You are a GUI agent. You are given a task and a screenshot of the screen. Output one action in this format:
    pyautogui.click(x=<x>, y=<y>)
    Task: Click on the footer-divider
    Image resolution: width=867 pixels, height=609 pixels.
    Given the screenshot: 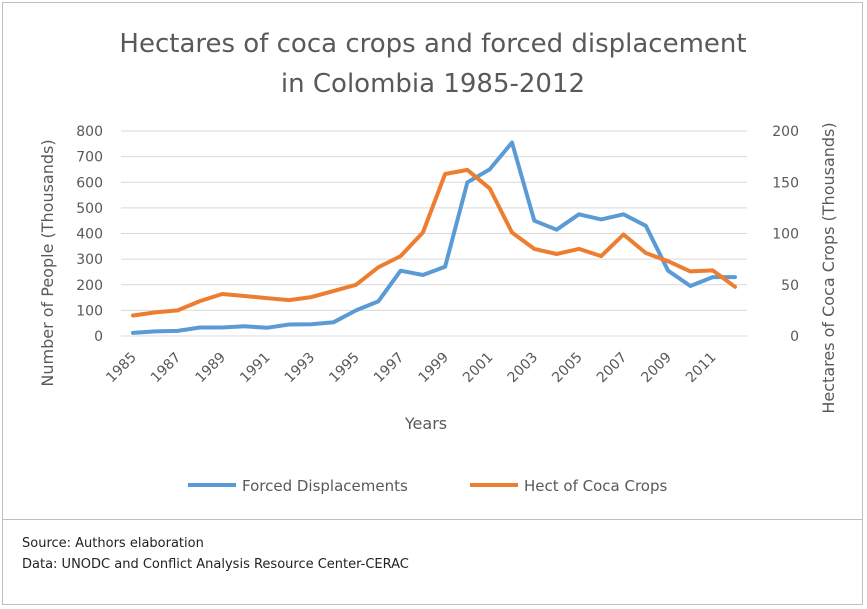 What is the action you would take?
    pyautogui.click(x=432, y=519)
    